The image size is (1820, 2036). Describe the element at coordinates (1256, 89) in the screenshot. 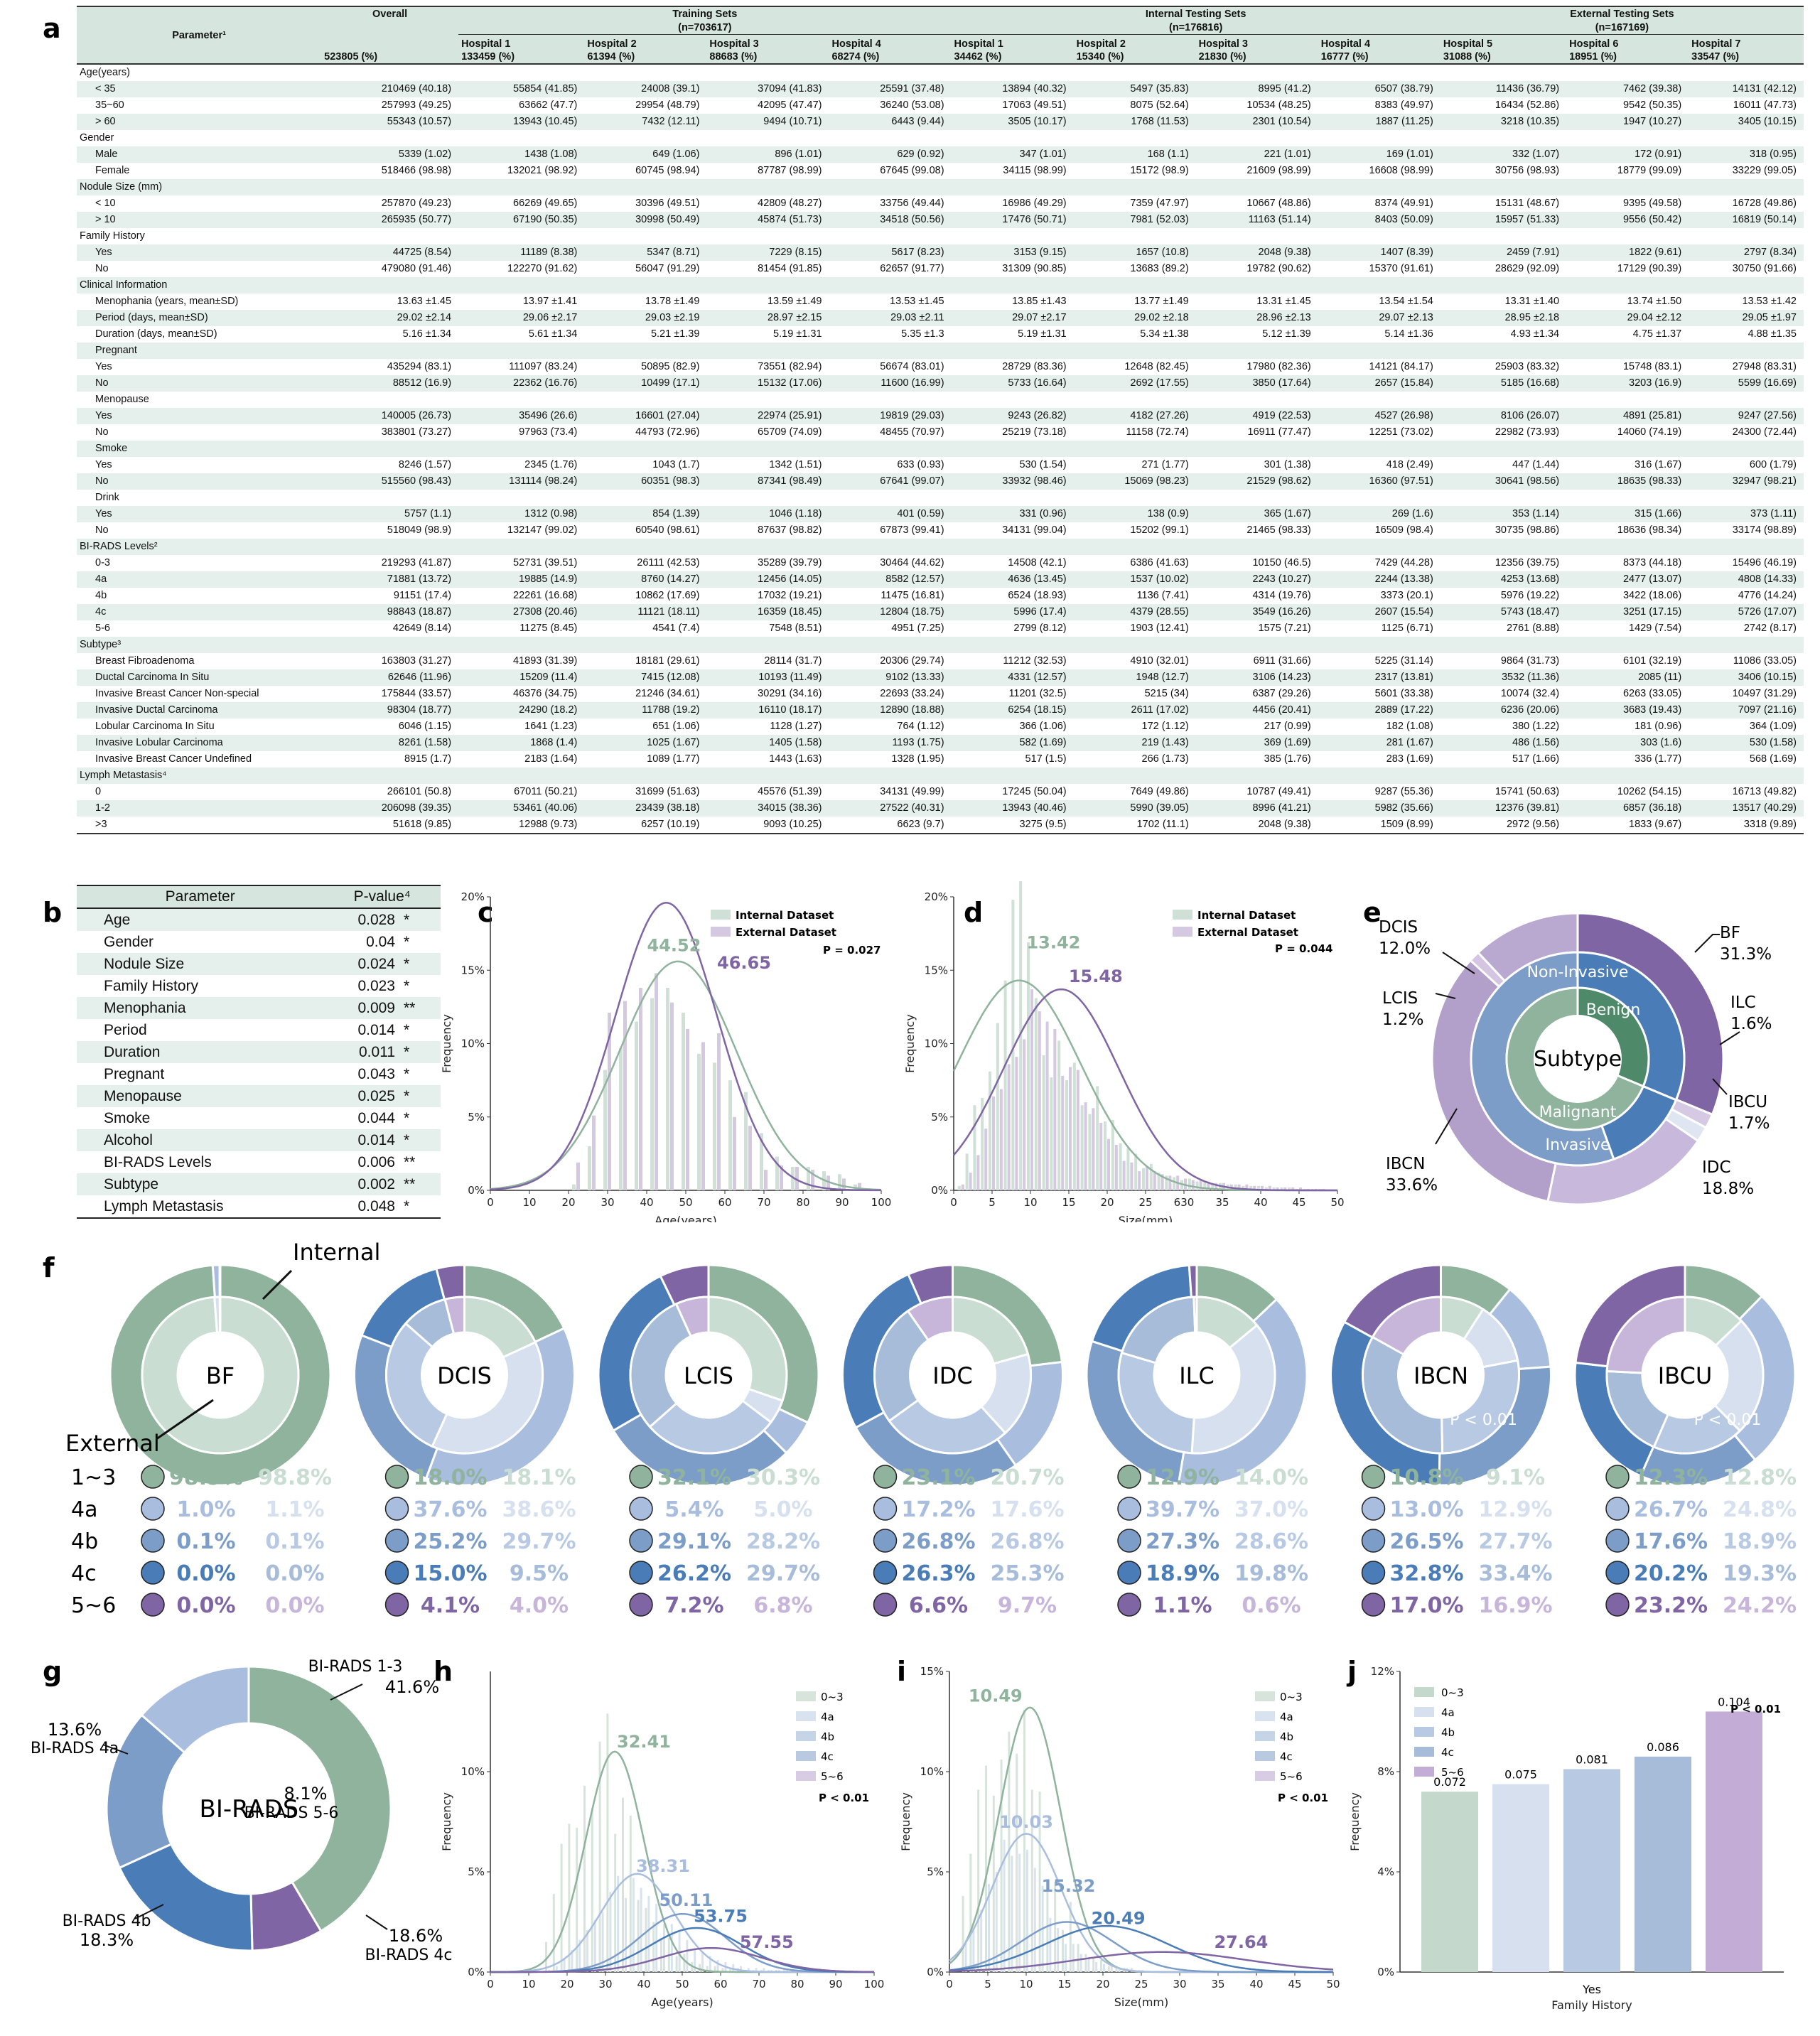

I see `row-value: 8995 (41.2)` at that location.